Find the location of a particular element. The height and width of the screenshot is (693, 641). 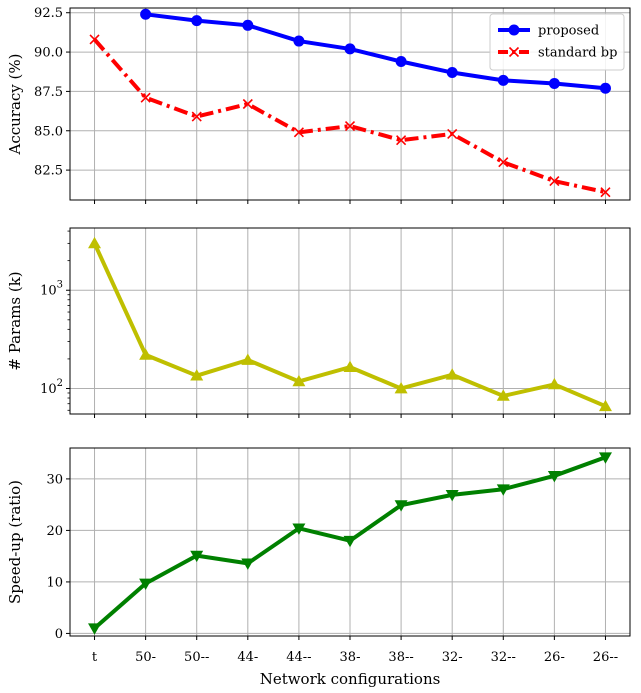

x-axis-label: Network configurations is located at coordinates (350, 679).